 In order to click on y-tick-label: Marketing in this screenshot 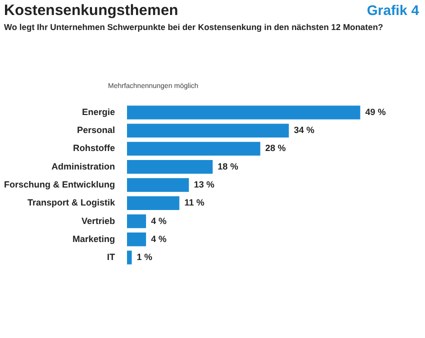, I will do `click(93, 239)`.